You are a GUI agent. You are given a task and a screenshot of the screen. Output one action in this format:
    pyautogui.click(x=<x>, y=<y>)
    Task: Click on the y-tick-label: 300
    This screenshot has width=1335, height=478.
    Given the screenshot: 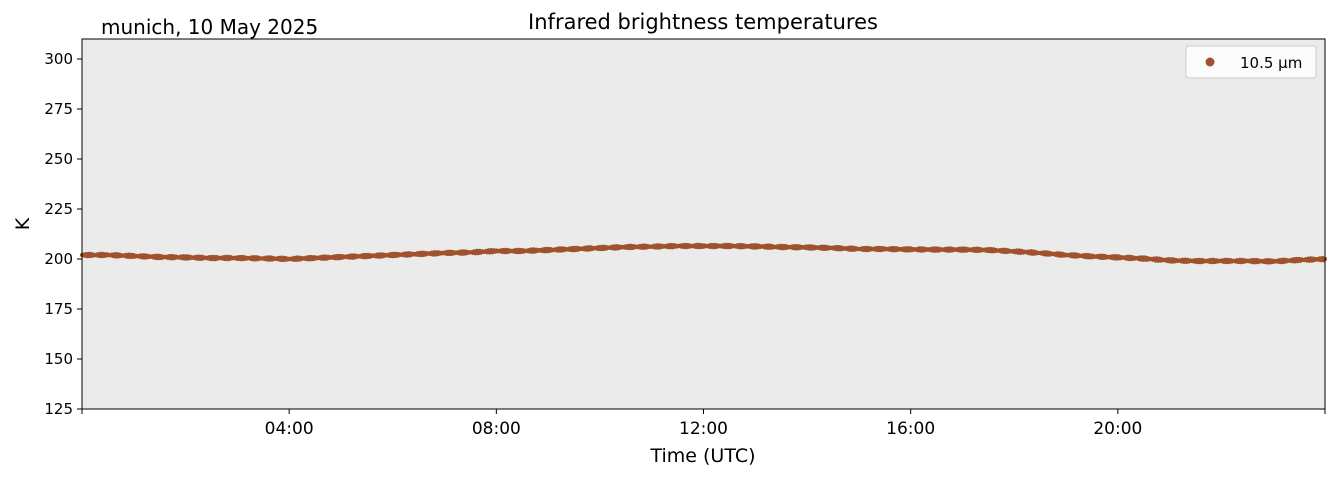 What is the action you would take?
    pyautogui.click(x=58, y=59)
    